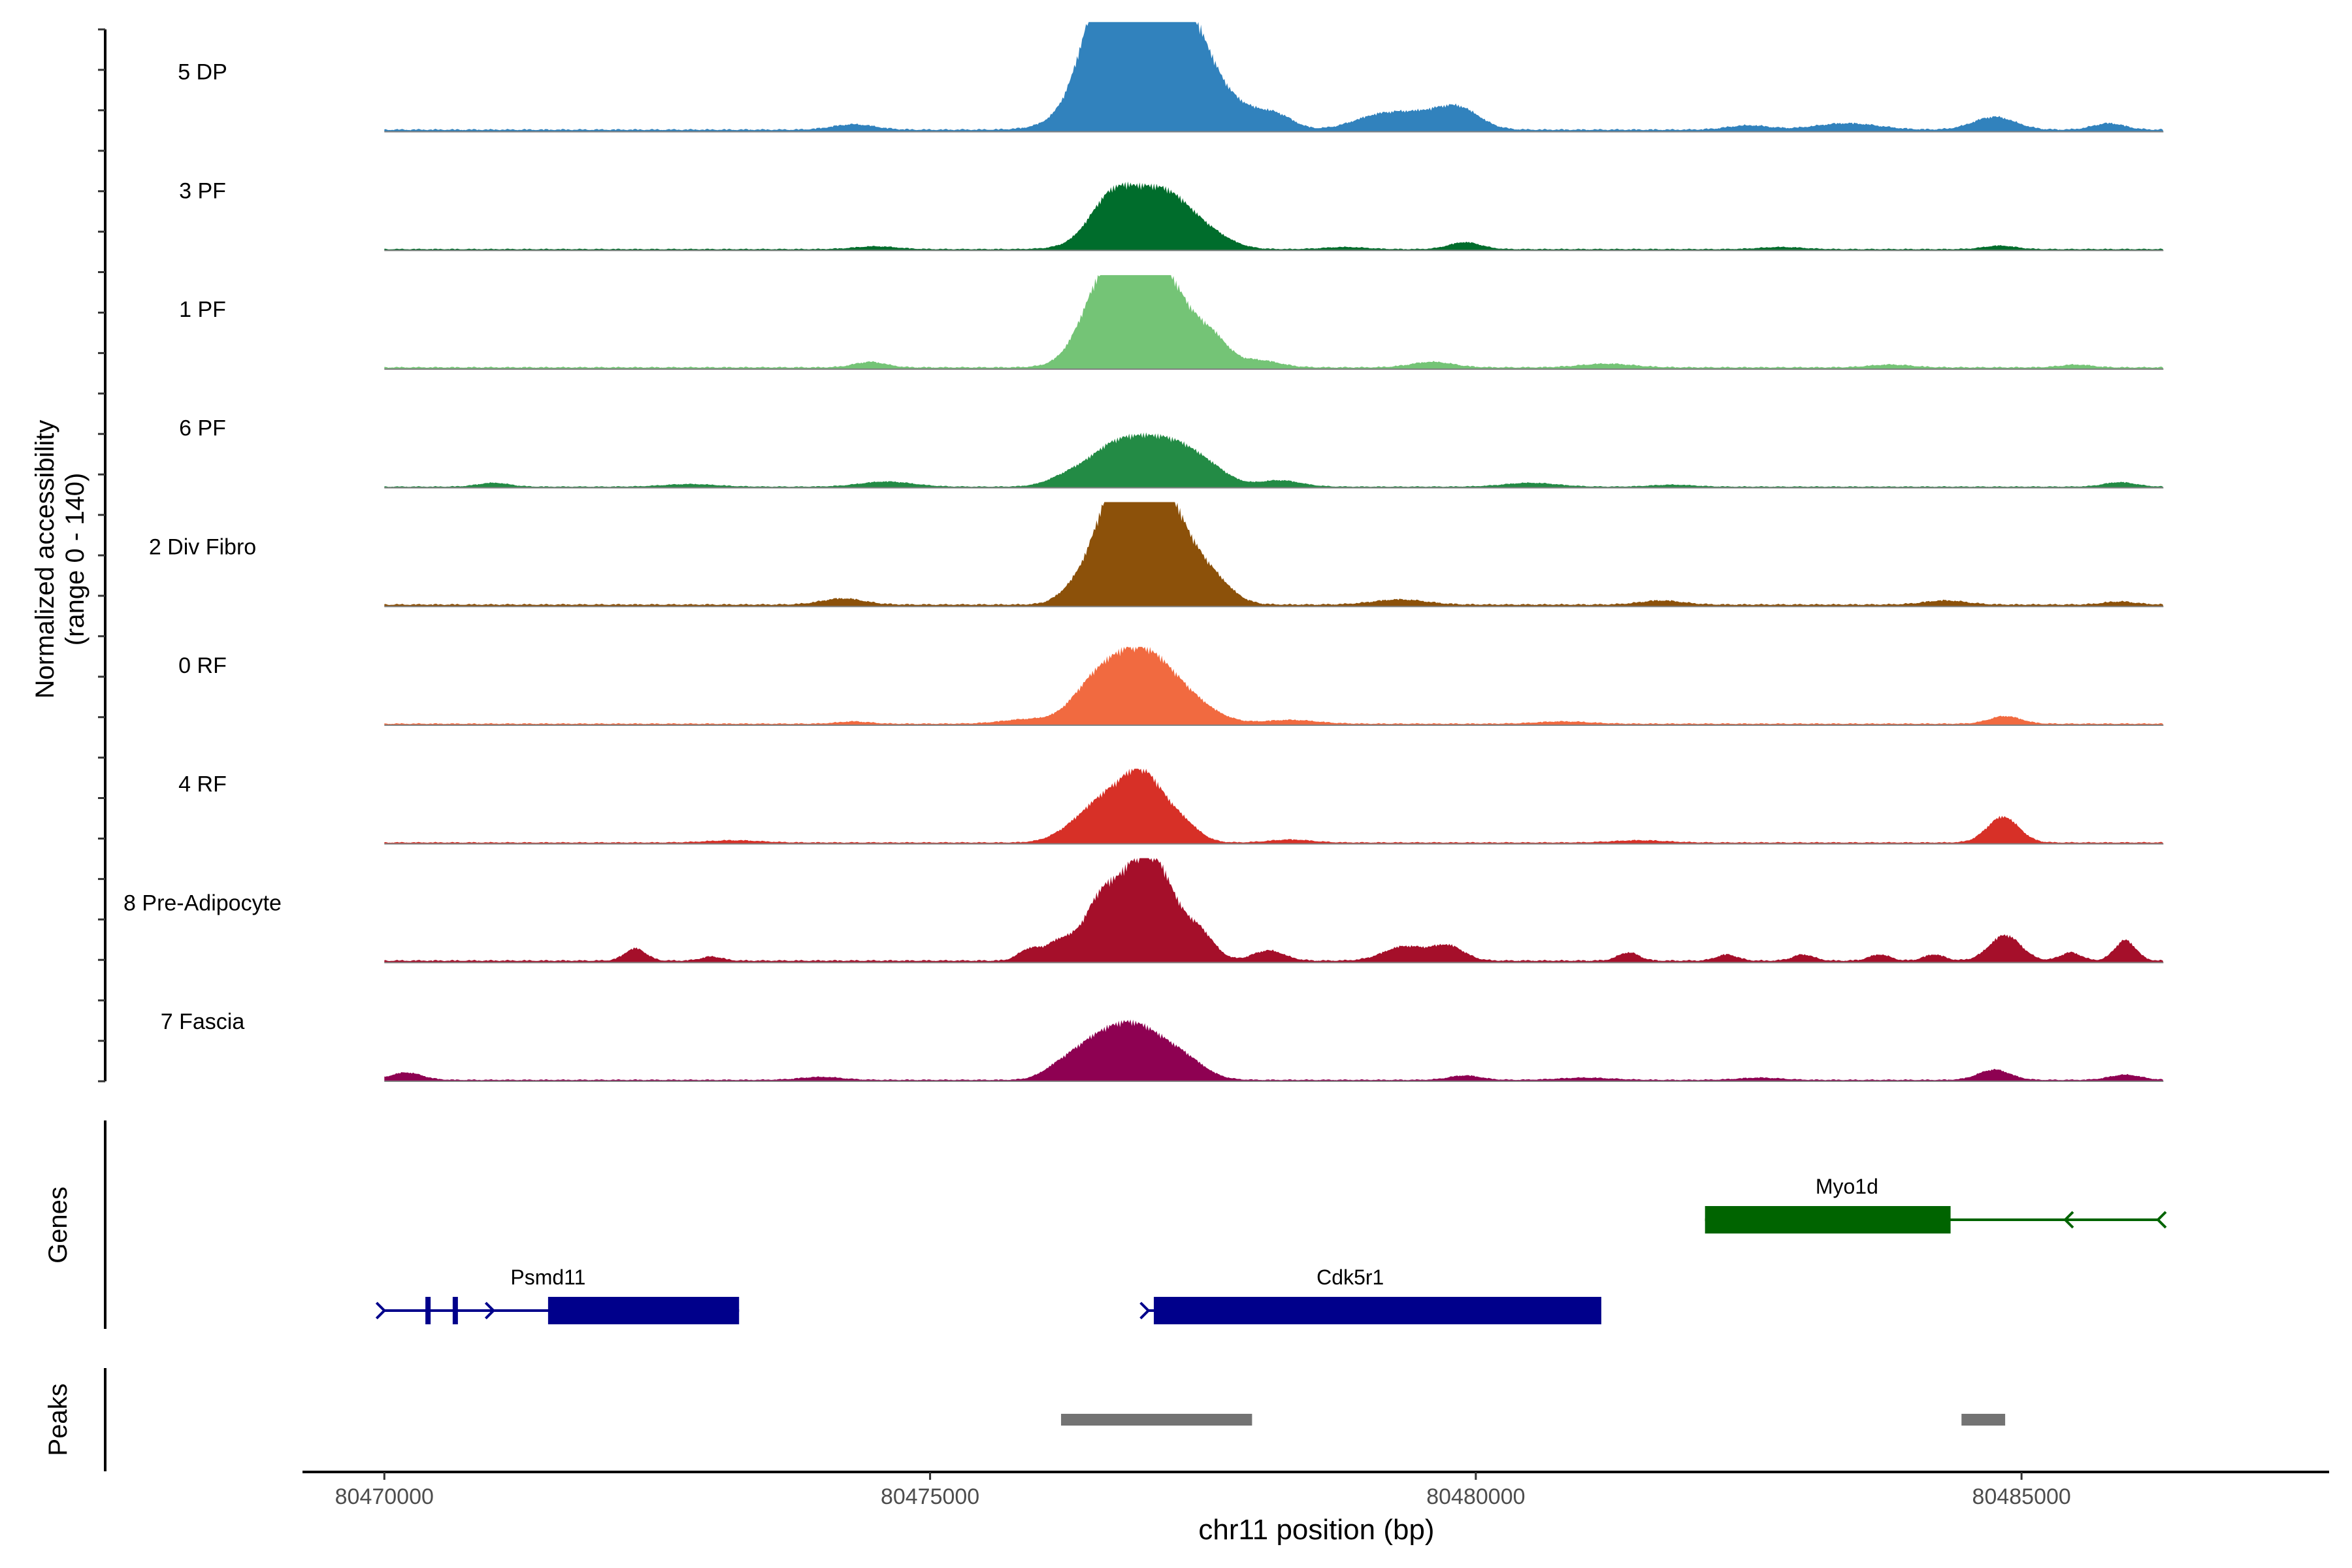  I want to click on track-label: 5 DP, so click(202, 72).